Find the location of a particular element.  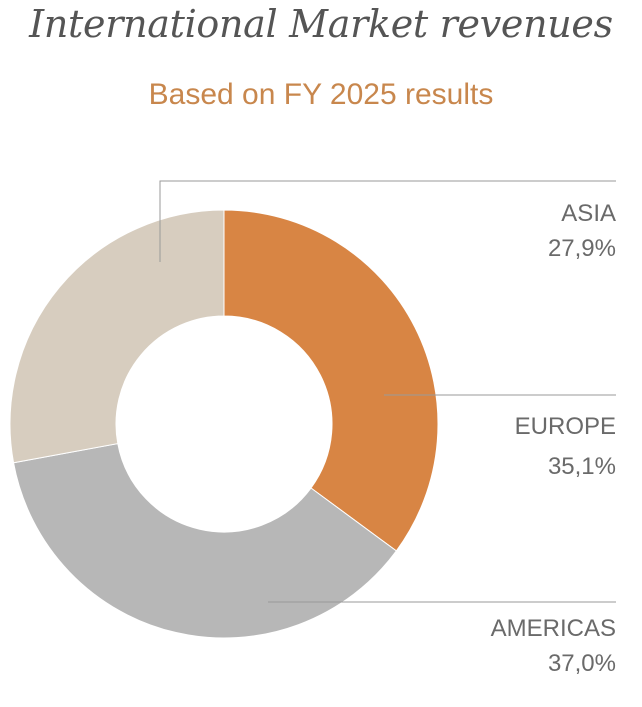

slice-value-asia: 27,9% is located at coordinates (582, 248).